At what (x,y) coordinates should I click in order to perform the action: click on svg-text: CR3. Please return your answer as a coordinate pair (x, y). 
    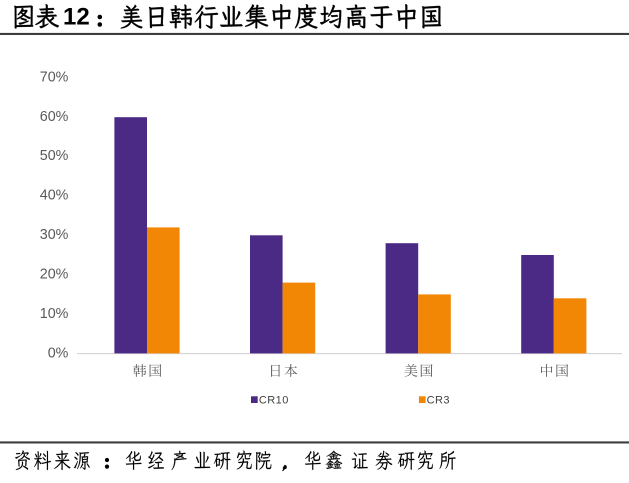
    Looking at the image, I should click on (438, 401).